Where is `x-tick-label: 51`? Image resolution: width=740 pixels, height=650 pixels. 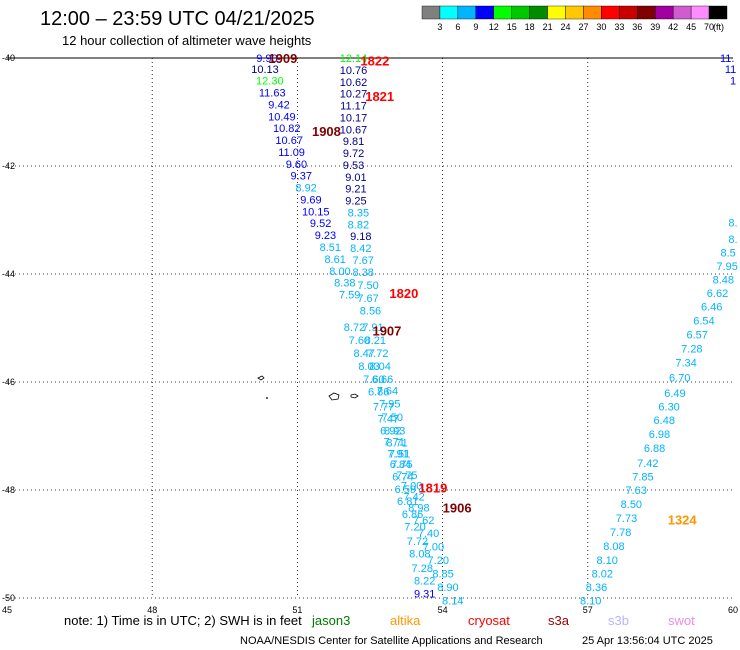
x-tick-label: 51 is located at coordinates (297, 610).